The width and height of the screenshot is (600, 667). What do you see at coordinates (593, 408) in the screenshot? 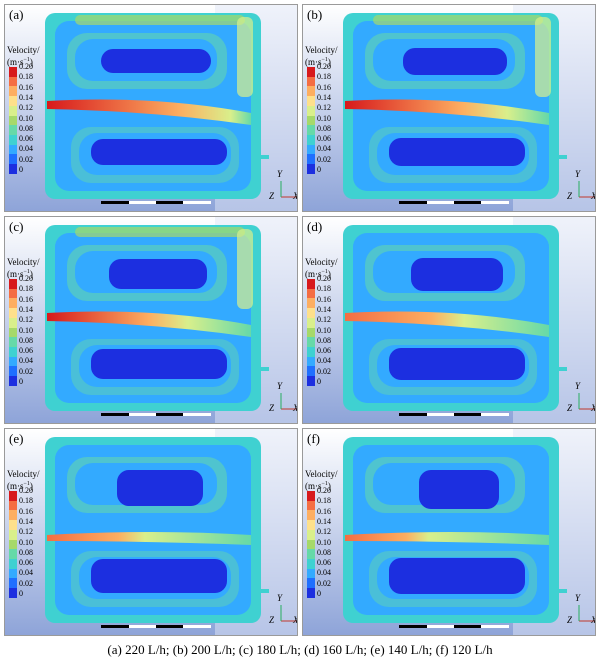
I see `axis-x-label: X` at bounding box center [593, 408].